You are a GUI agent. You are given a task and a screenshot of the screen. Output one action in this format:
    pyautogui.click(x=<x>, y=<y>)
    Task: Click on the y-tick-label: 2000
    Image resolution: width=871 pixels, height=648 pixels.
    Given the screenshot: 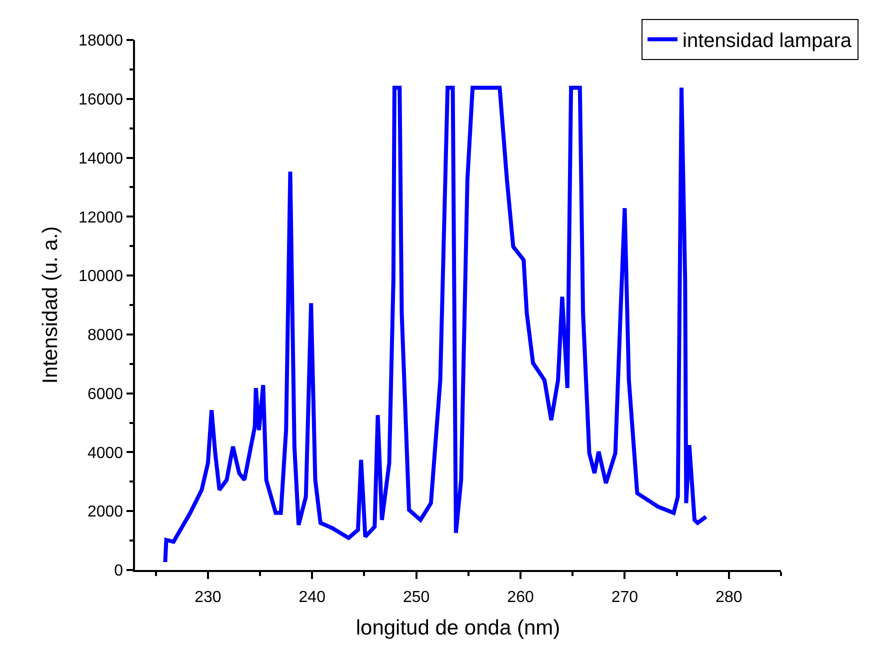 What is the action you would take?
    pyautogui.click(x=105, y=512)
    